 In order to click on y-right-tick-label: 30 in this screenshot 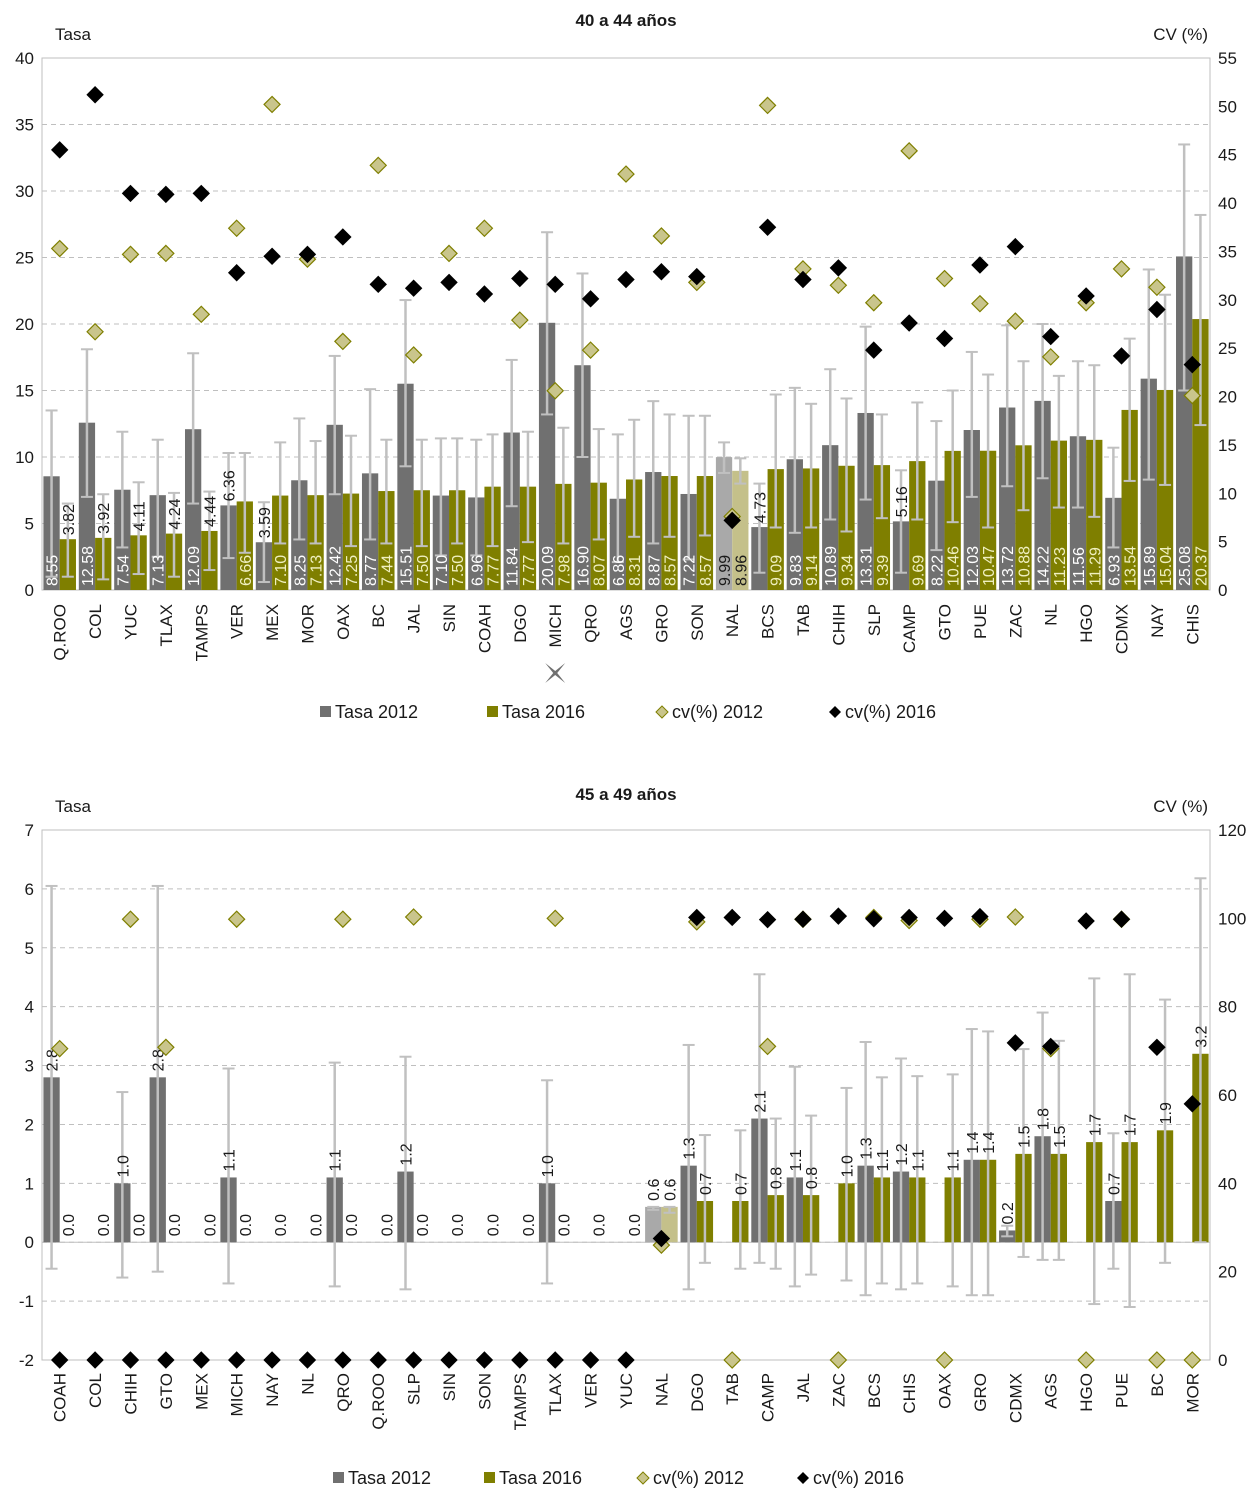, I will do `click(1227, 300)`.